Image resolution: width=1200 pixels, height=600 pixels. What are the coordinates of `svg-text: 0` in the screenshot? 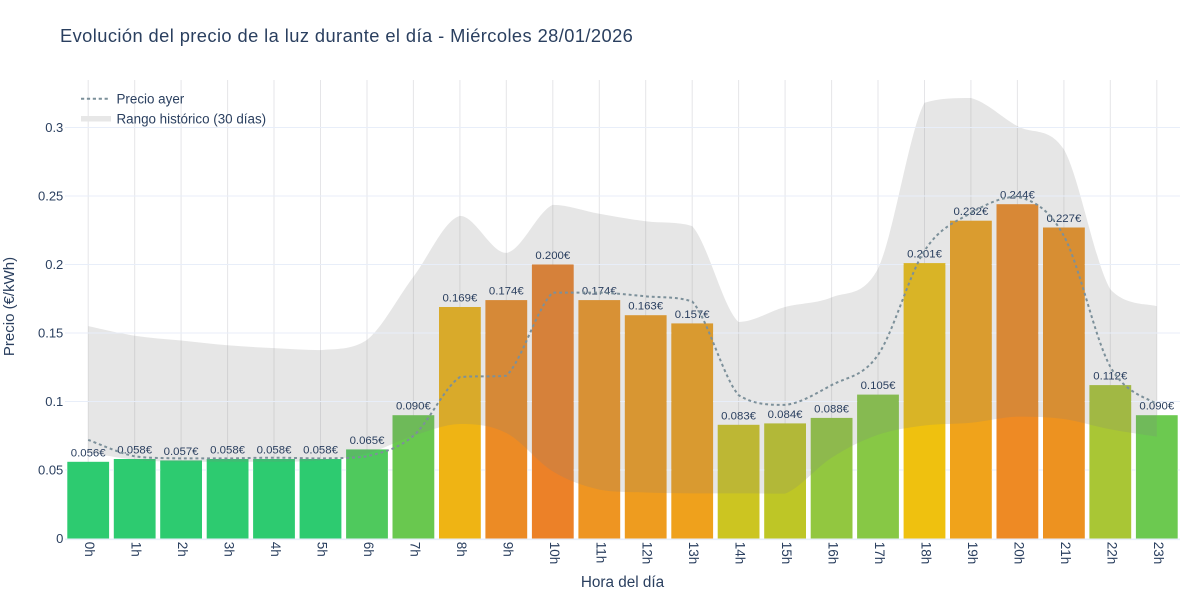 It's located at (59, 538).